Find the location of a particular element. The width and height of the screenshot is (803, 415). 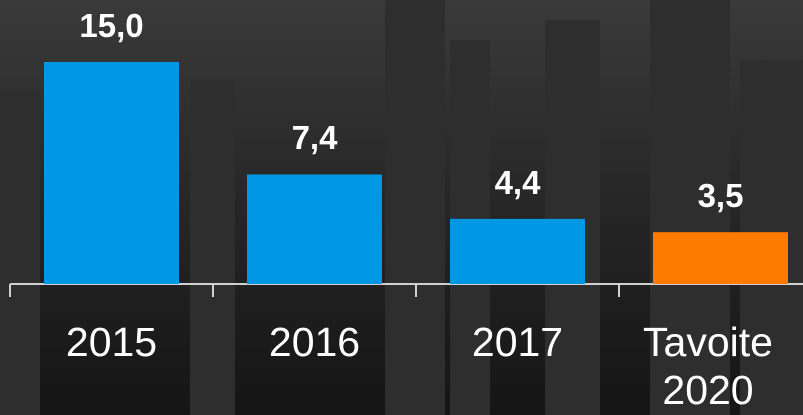

x-tick-label: 2016 is located at coordinates (314, 342).